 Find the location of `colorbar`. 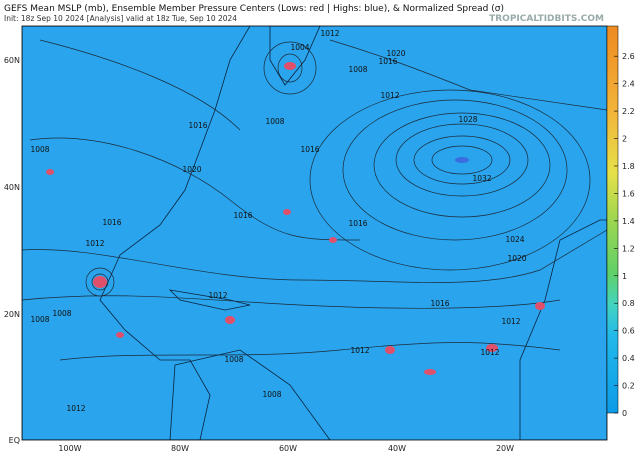

colorbar is located at coordinates (612, 219).